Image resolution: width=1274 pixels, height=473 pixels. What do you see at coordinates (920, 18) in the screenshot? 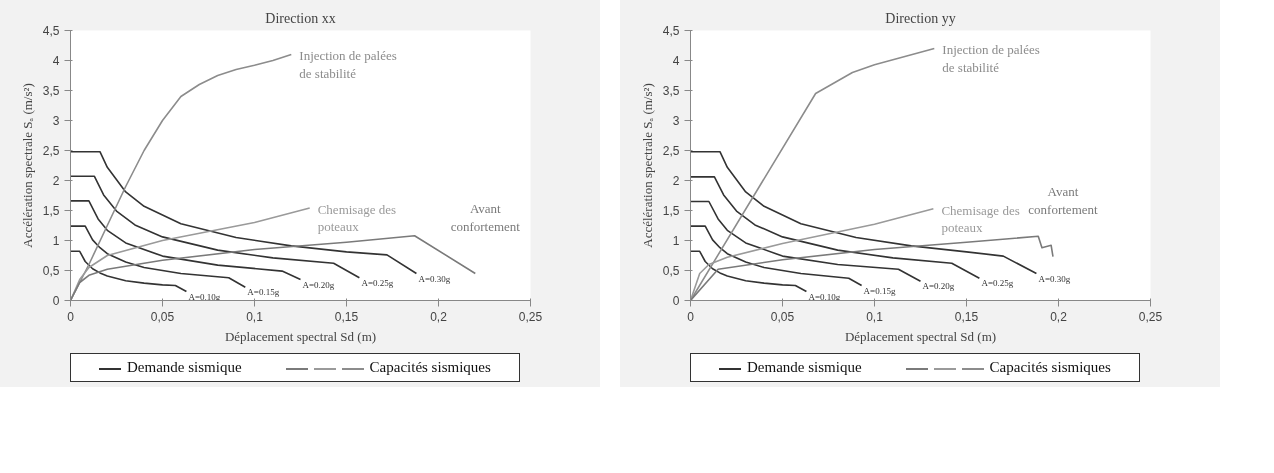
I see `chart-title: Direction yy` at bounding box center [920, 18].